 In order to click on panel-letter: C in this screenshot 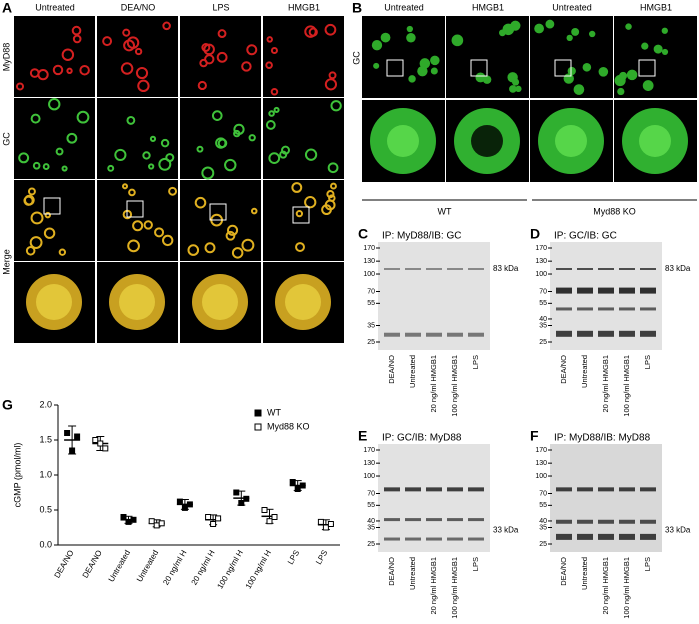, I will do `click(363, 234)`.